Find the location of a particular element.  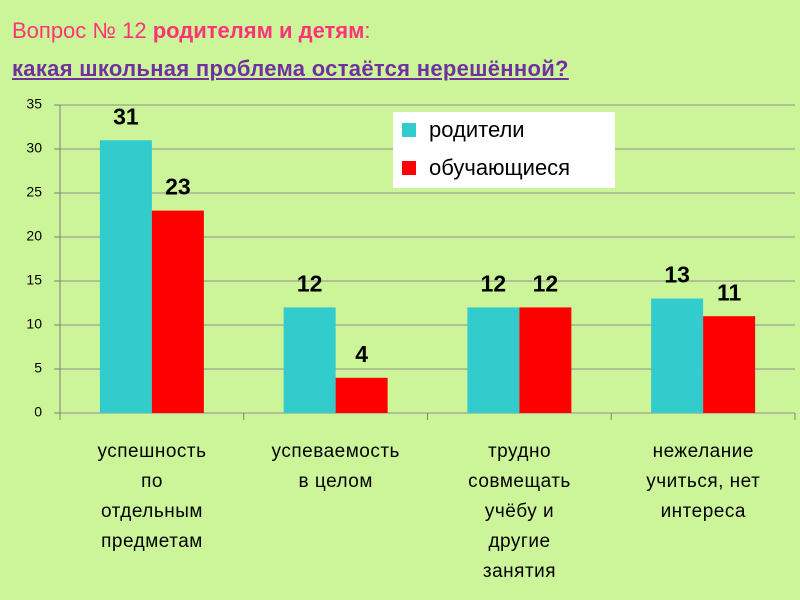

y-tick-label: 10 is located at coordinates (34, 324).